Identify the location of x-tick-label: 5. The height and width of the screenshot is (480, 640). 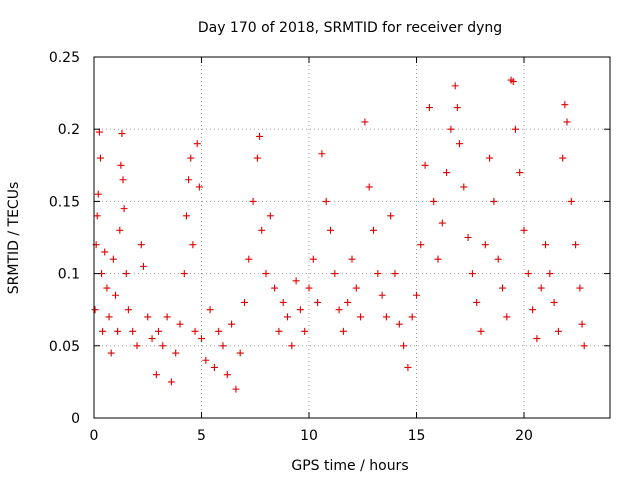
(201, 436).